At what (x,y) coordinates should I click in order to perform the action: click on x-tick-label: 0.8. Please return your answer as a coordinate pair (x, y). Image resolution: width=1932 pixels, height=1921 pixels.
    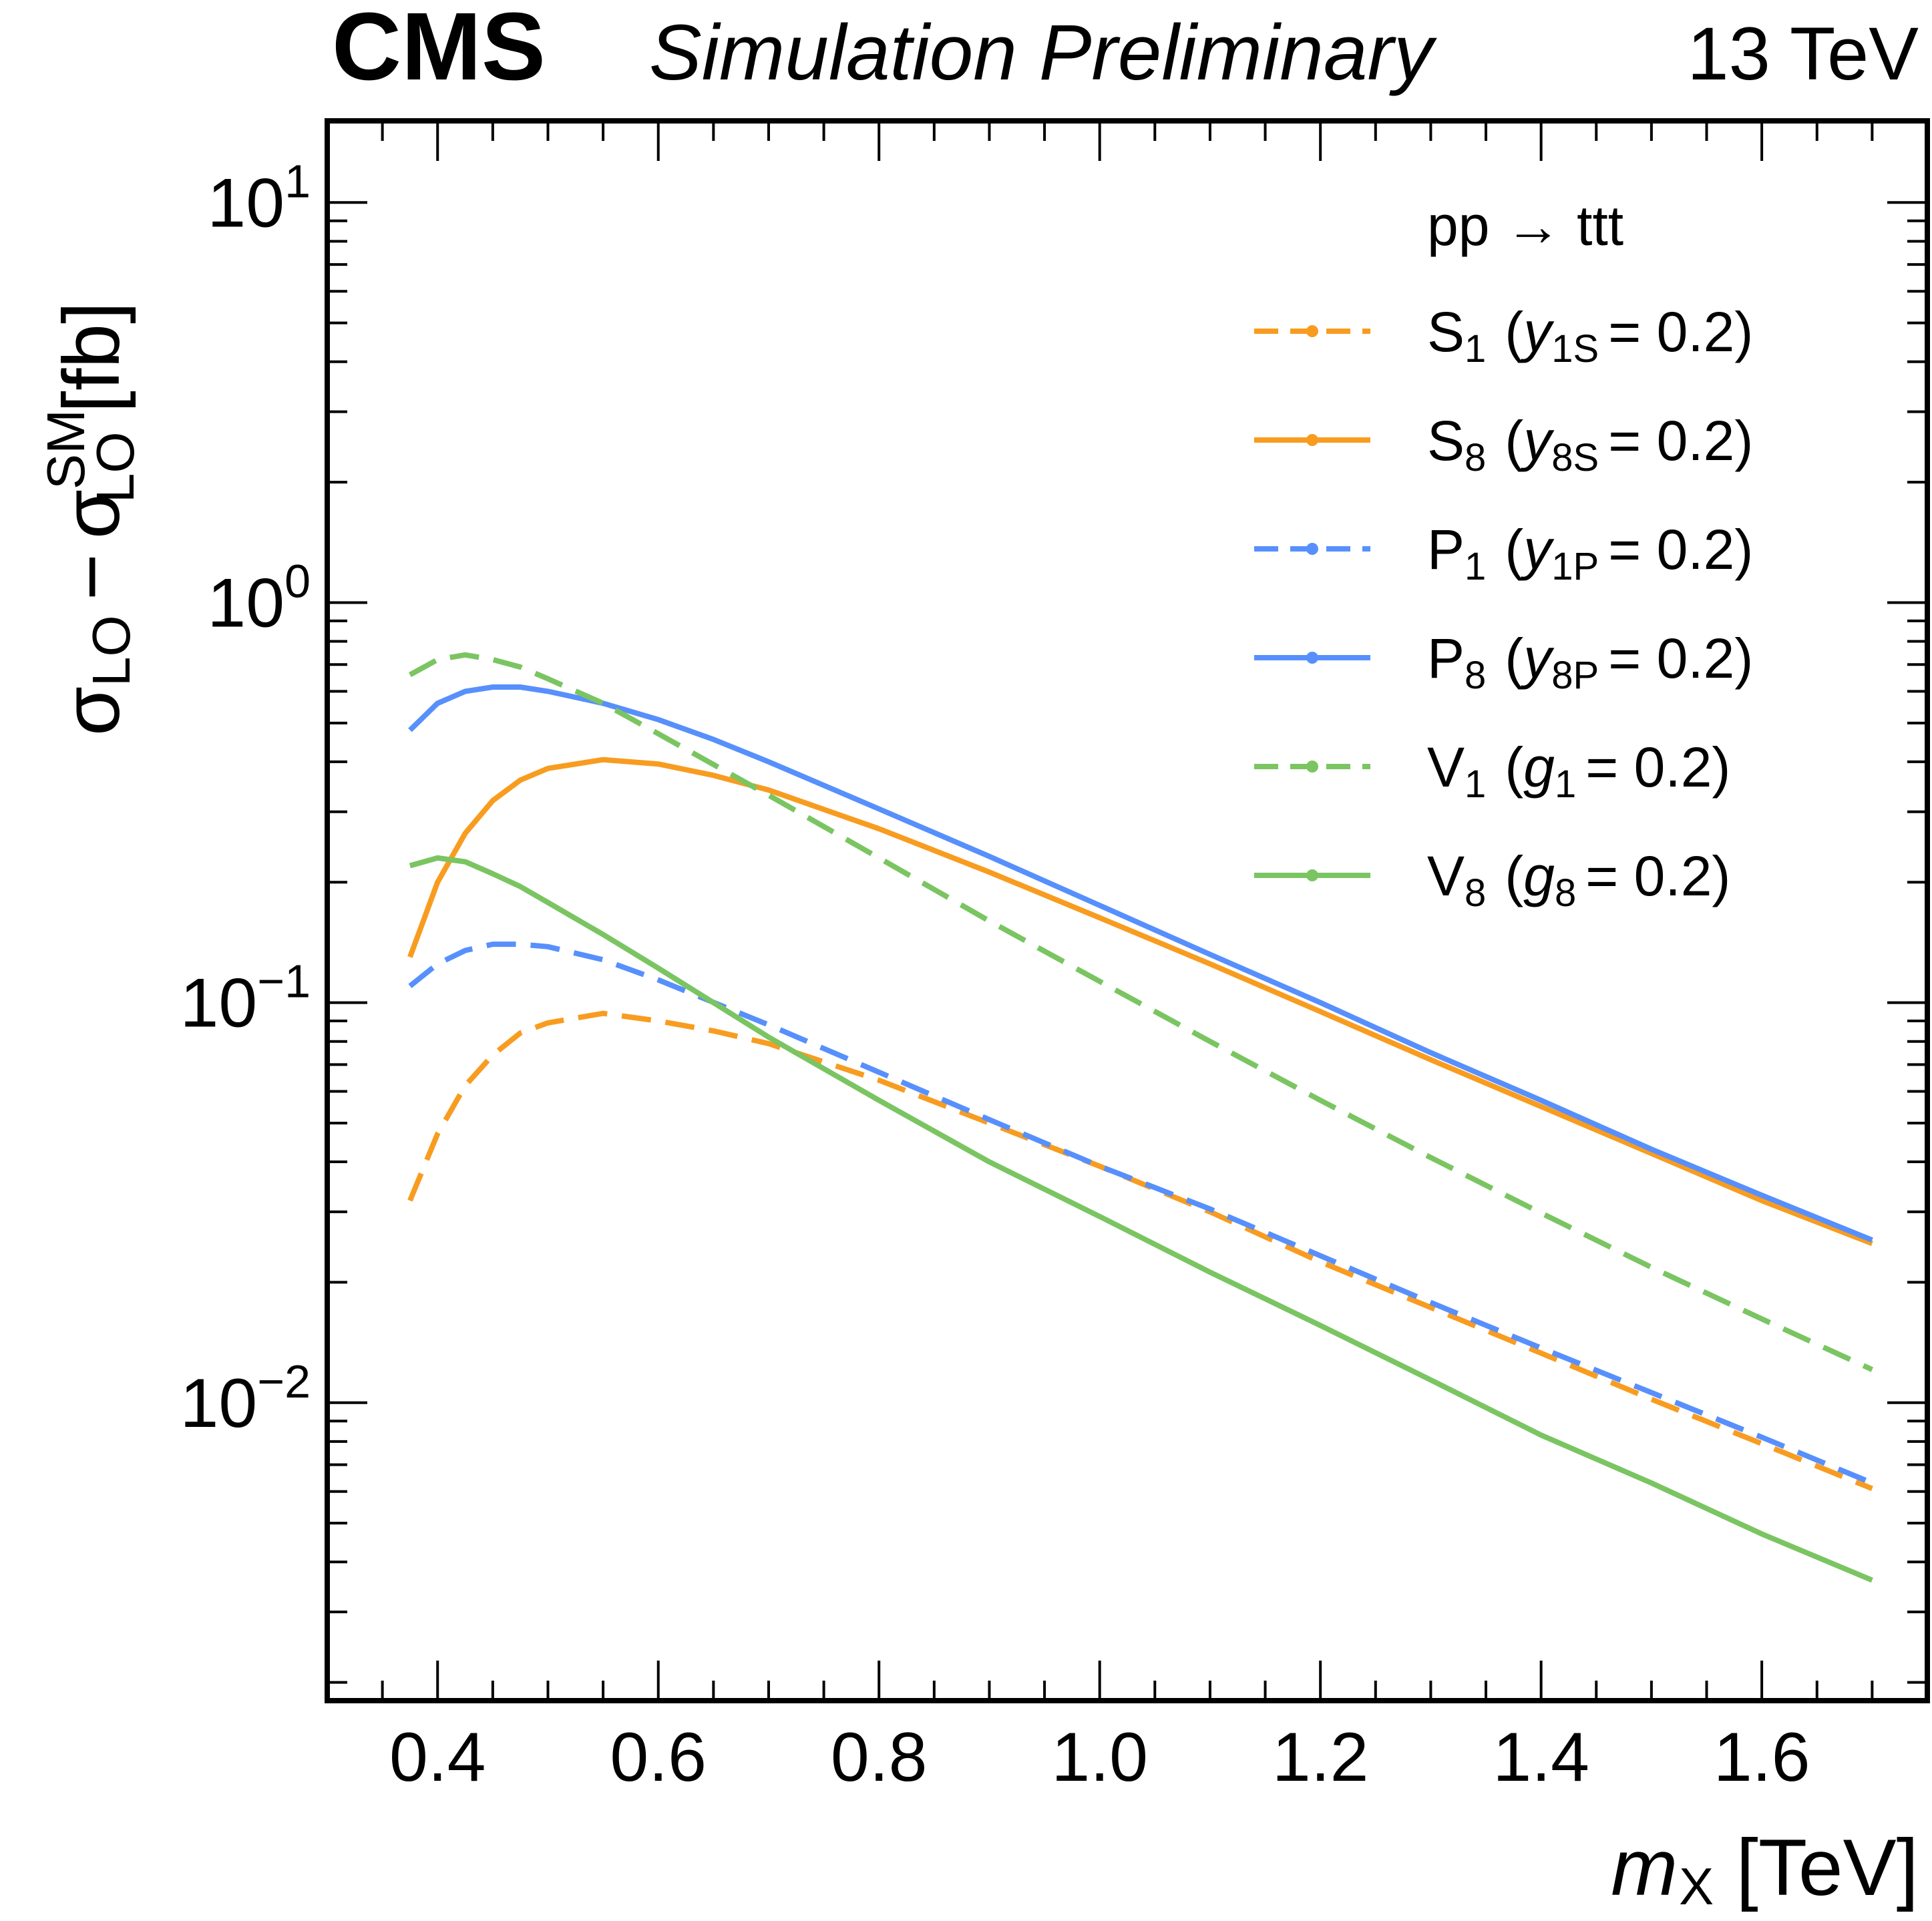
    Looking at the image, I should click on (879, 1757).